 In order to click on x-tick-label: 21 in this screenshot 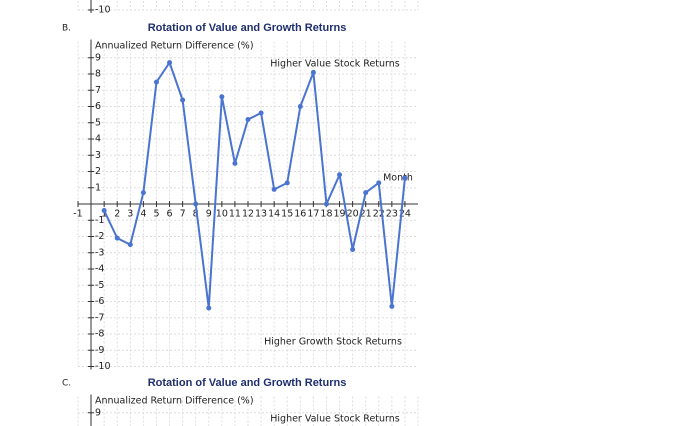, I will do `click(366, 214)`.